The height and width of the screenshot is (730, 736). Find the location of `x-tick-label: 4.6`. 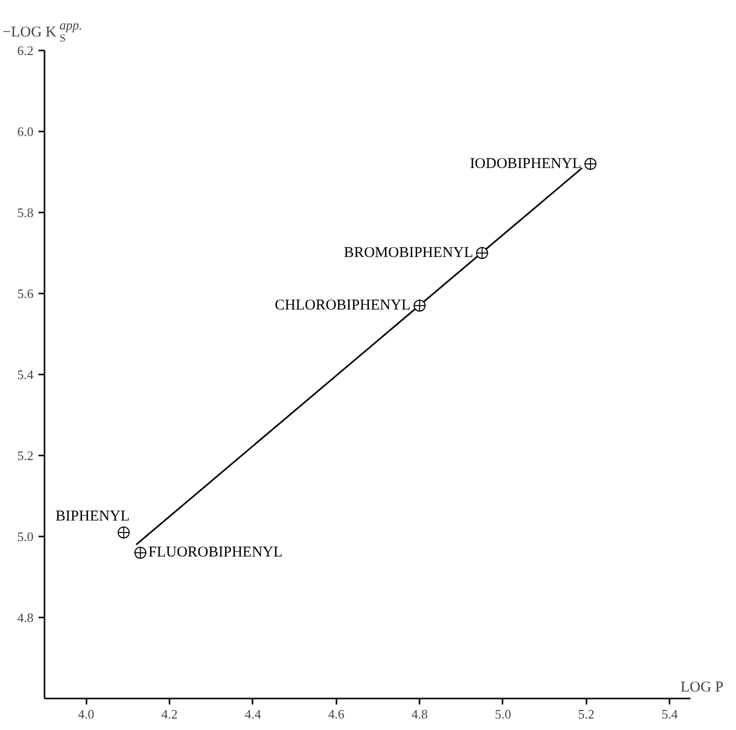

x-tick-label: 4.6 is located at coordinates (336, 714).